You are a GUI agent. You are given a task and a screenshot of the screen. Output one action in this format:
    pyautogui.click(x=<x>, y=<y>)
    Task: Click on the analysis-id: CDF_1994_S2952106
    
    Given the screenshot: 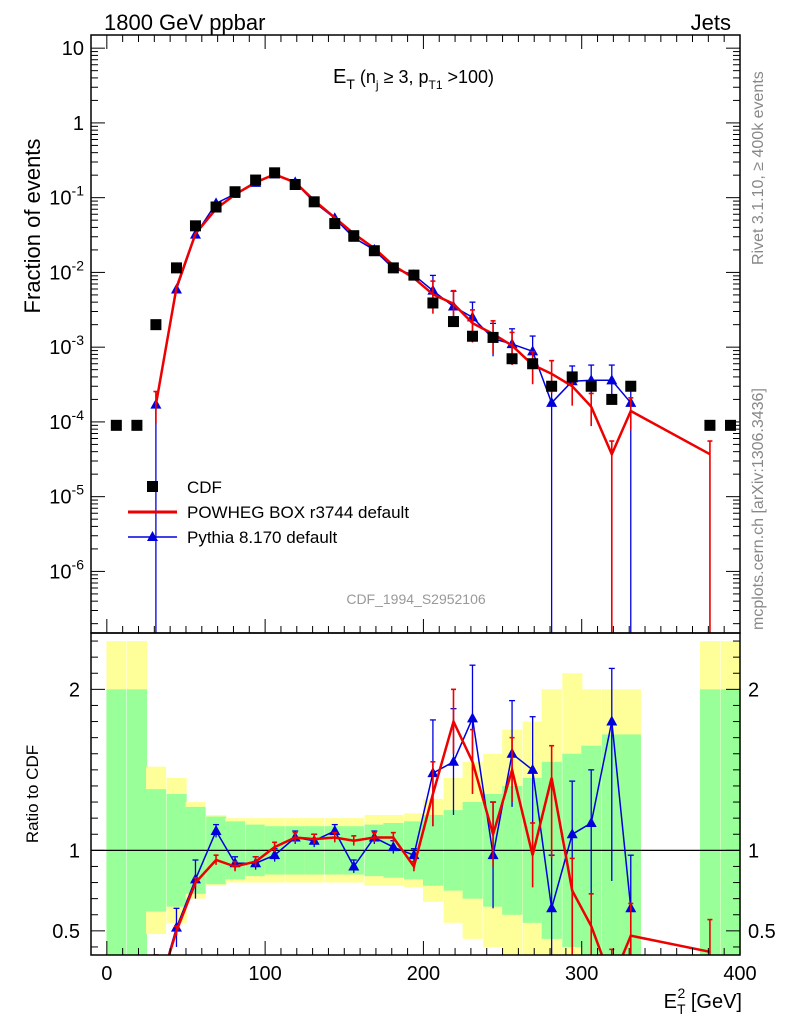 What is the action you would take?
    pyautogui.click(x=416, y=599)
    